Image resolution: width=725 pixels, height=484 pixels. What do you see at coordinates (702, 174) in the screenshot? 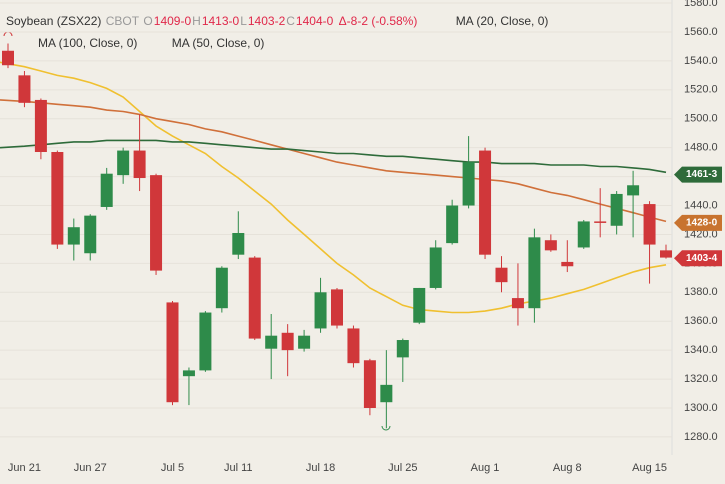
I see `price-tag-label: 1461-3` at bounding box center [702, 174].